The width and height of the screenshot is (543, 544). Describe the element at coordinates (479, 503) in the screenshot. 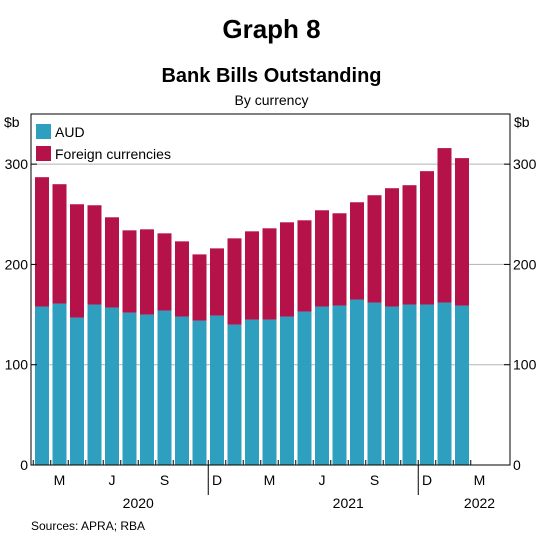

I see `x-year-label: 2022` at that location.